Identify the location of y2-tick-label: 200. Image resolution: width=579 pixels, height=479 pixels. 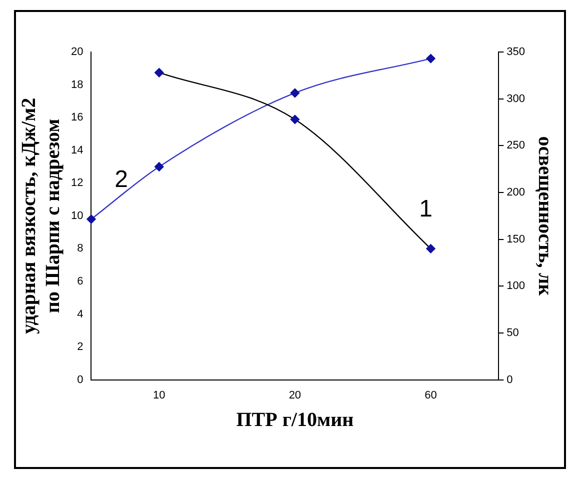
(516, 192).